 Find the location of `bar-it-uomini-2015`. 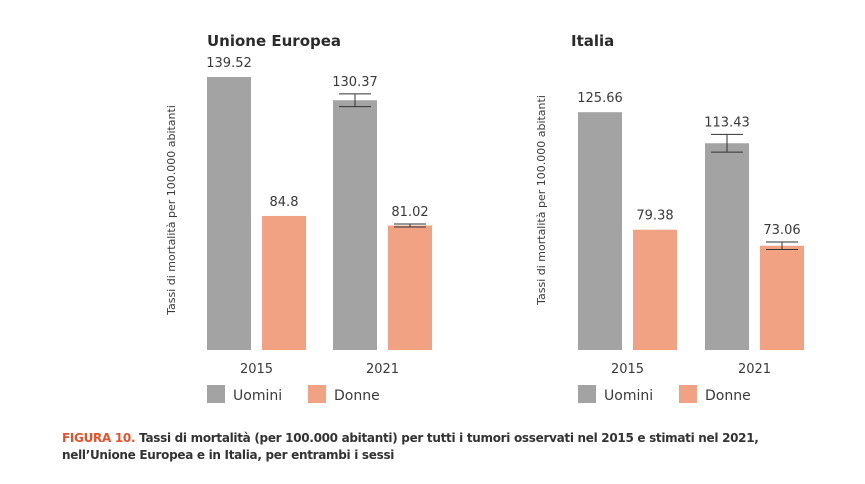

bar-it-uomini-2015 is located at coordinates (600, 231).